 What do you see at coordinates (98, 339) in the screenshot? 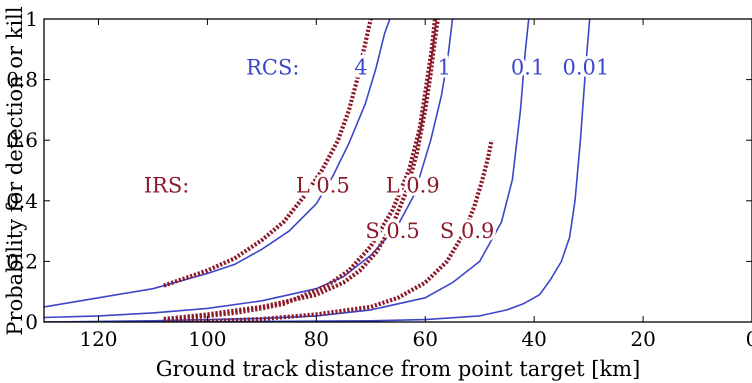
I see `x-tick-label: 120` at bounding box center [98, 339].